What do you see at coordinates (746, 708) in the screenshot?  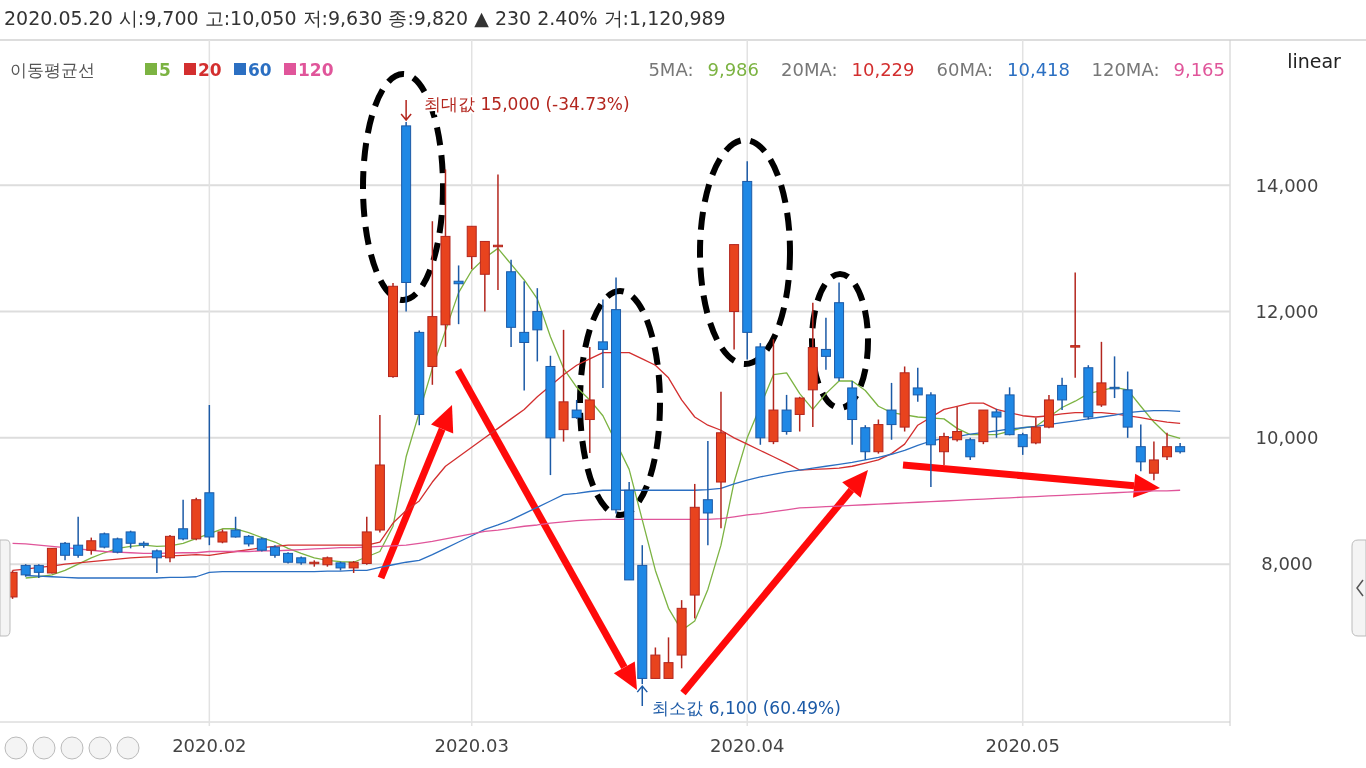 I see `annotation: 최소값 6,100 (60.49%)` at bounding box center [746, 708].